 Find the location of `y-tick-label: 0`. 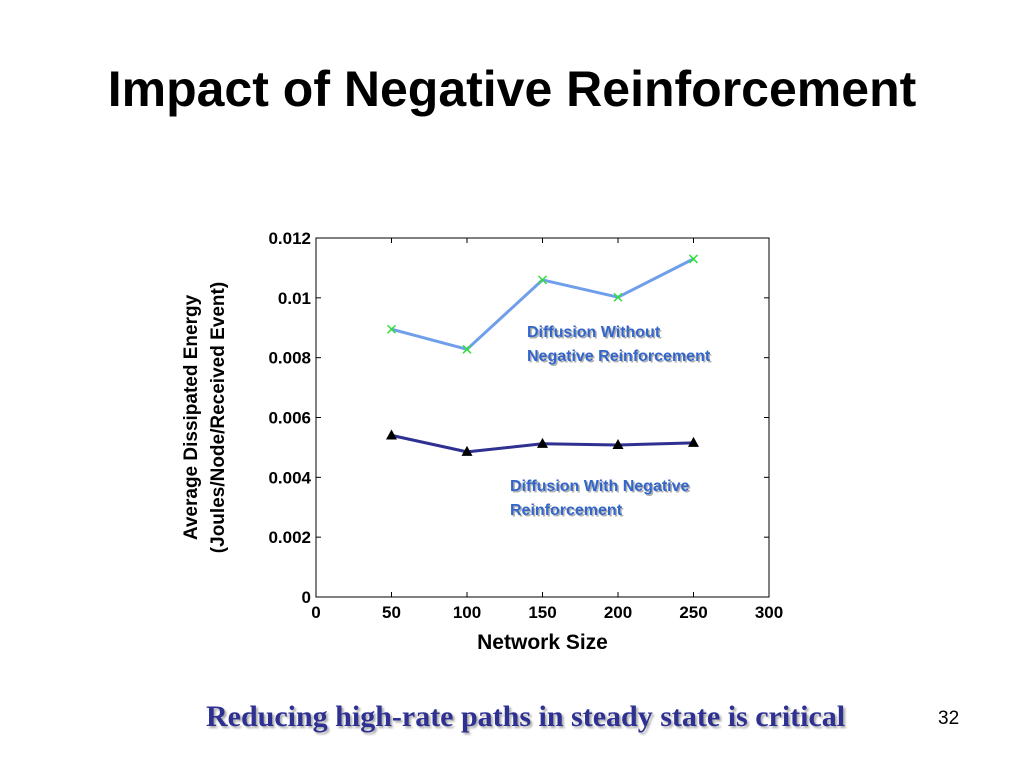

y-tick-label: 0 is located at coordinates (306, 597).